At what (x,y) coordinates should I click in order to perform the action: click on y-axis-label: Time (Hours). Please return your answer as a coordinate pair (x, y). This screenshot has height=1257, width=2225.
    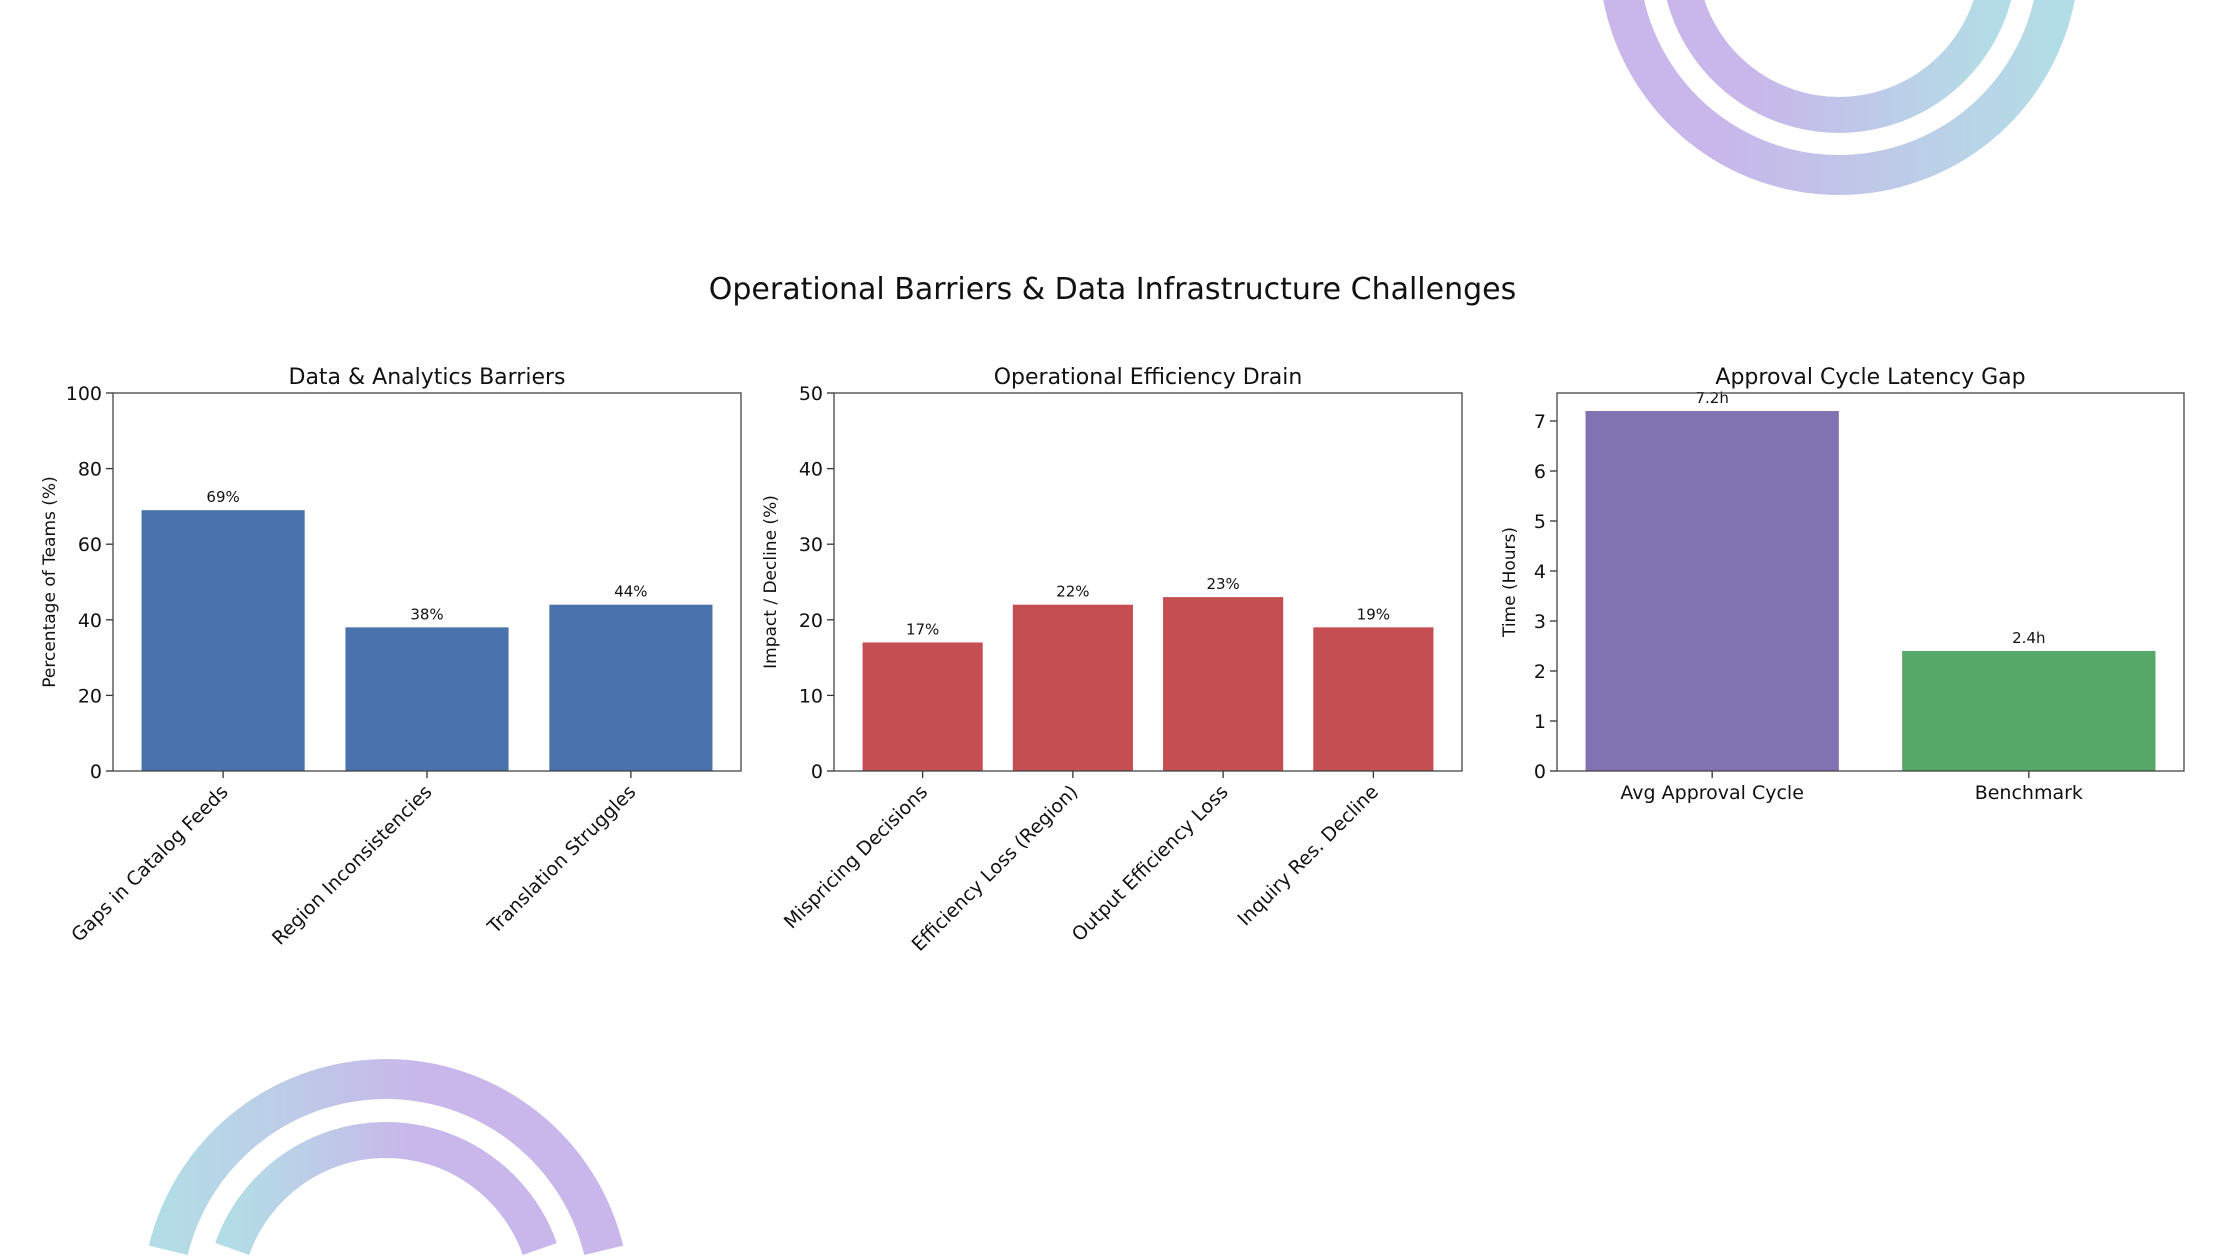
    Looking at the image, I should click on (1510, 582).